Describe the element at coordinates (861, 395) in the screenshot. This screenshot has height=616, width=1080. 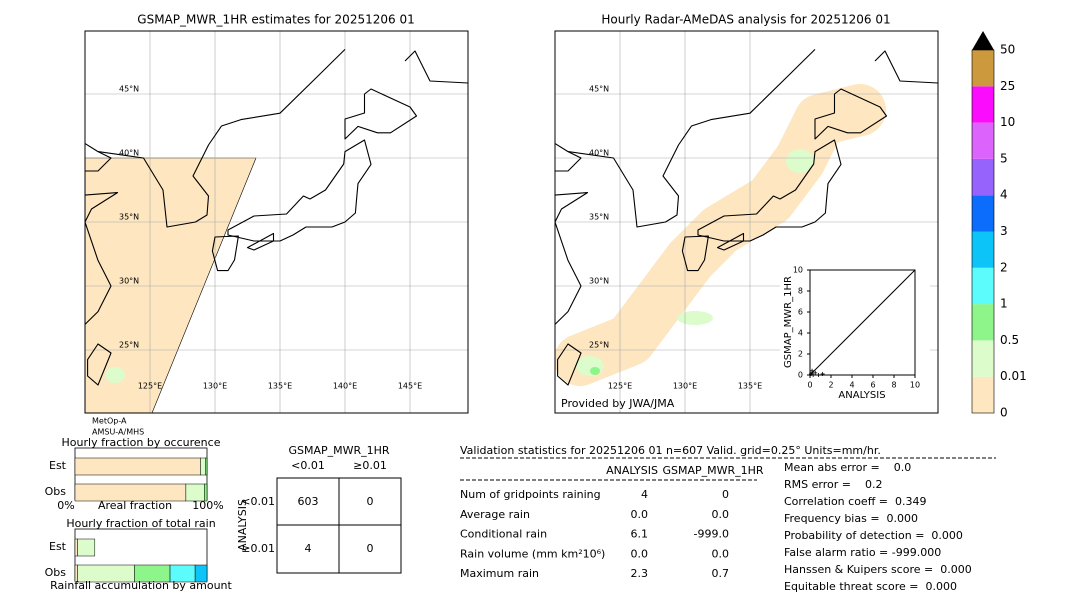
I see `x-axis-label: ANALYSIS` at that location.